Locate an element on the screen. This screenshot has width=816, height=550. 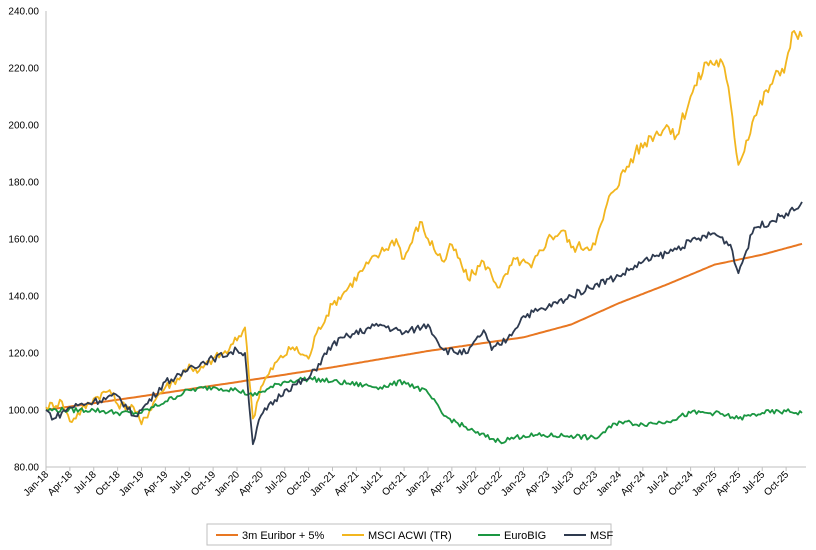
x-tick-label: Jan-25 is located at coordinates (705, 484).